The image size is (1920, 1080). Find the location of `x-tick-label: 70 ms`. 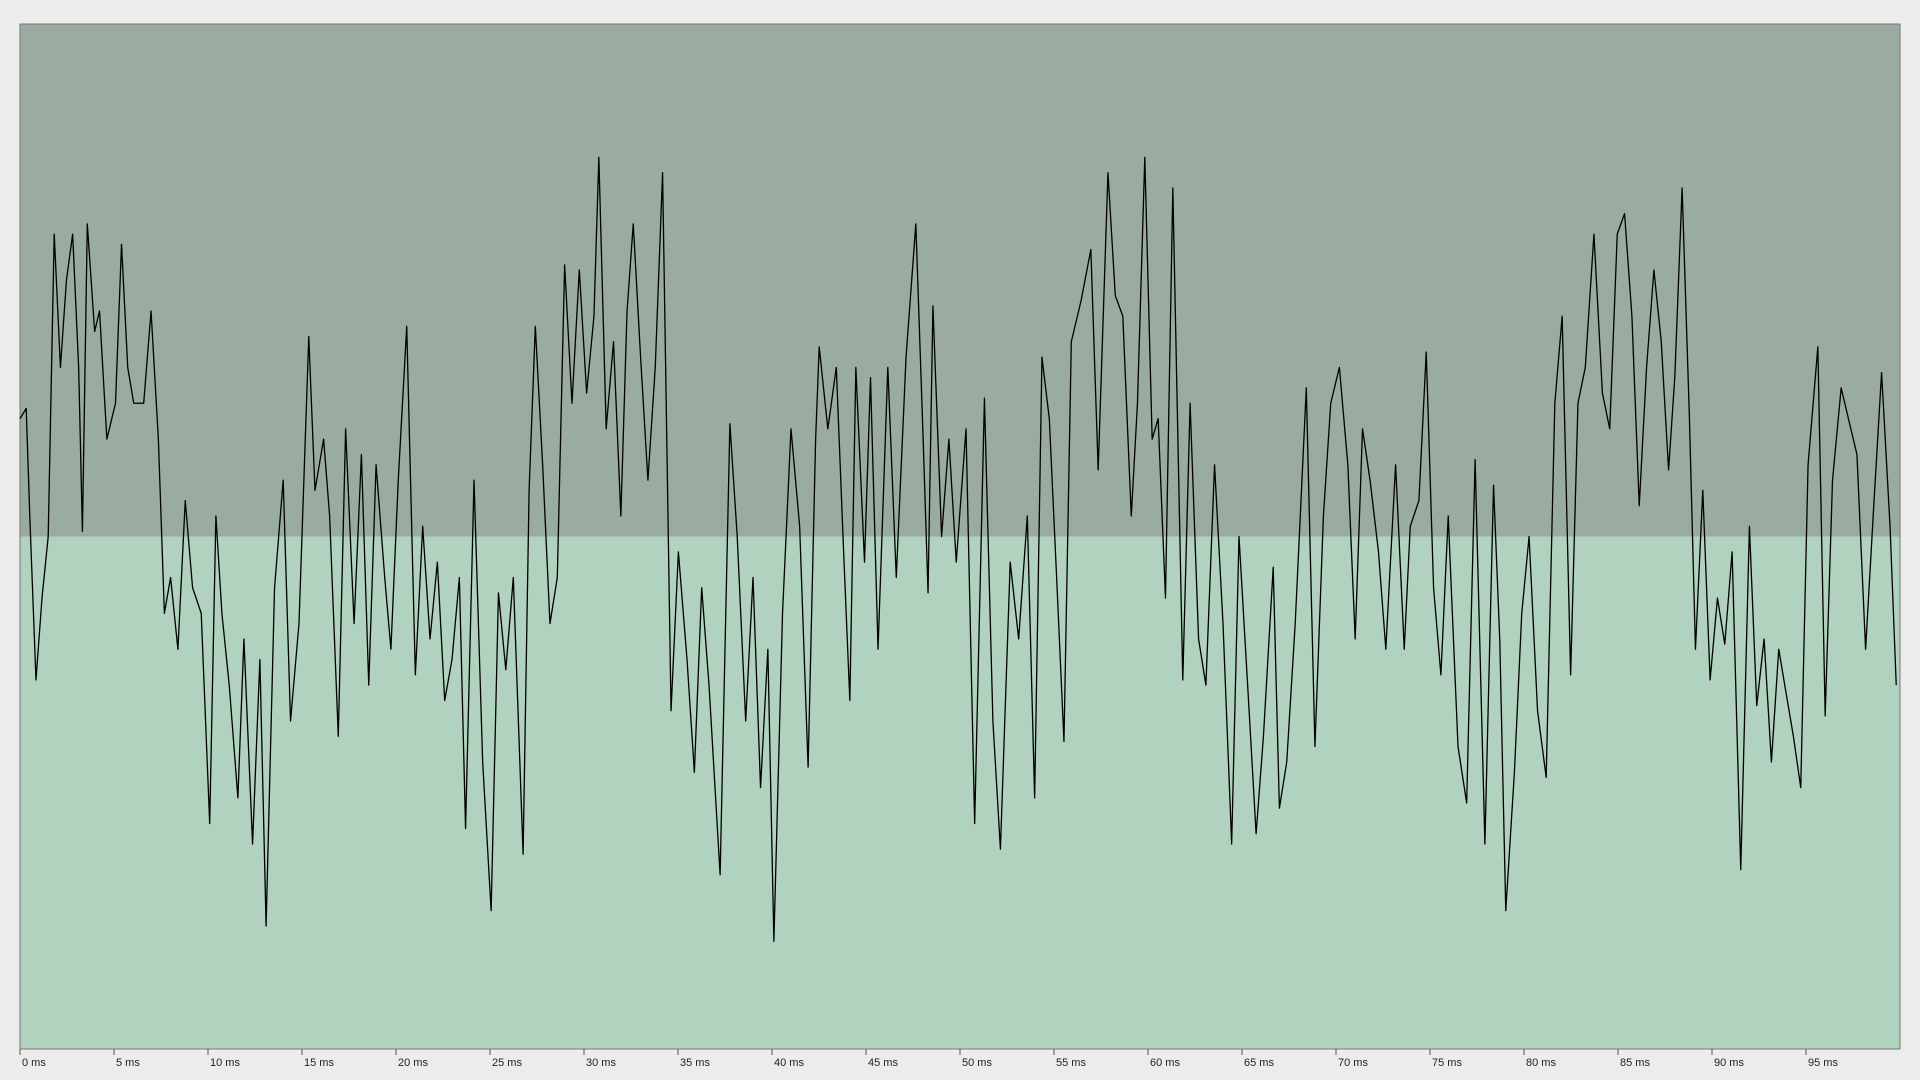

x-tick-label: 70 ms is located at coordinates (1353, 1063).